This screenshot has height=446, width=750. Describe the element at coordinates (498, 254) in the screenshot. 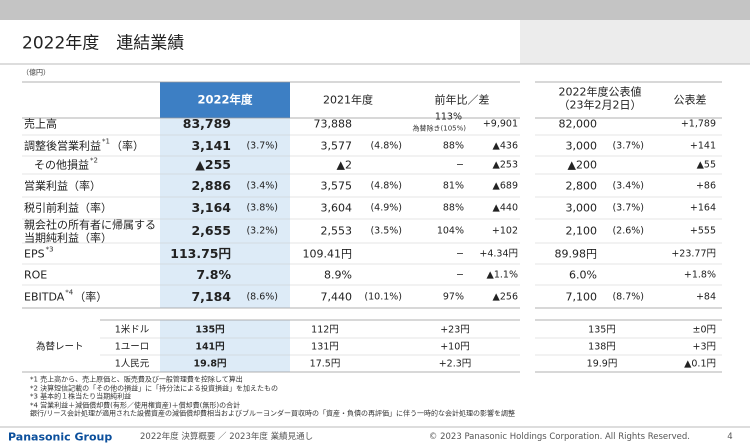

I see `yoy-diff: +4.34円` at that location.